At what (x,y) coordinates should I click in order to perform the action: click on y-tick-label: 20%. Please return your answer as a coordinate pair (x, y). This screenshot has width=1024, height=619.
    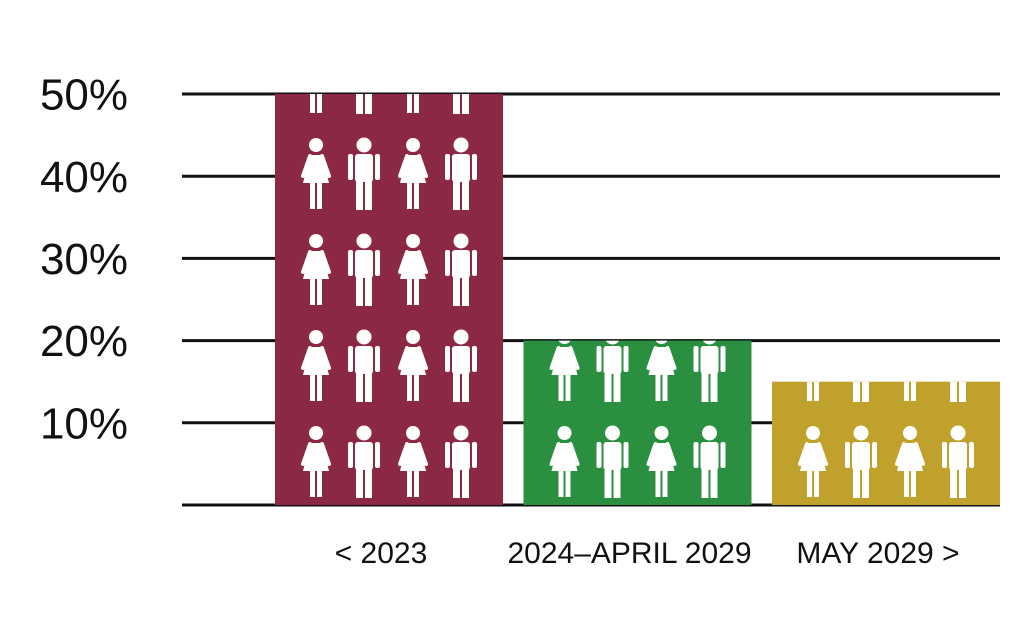
    Looking at the image, I should click on (84, 341).